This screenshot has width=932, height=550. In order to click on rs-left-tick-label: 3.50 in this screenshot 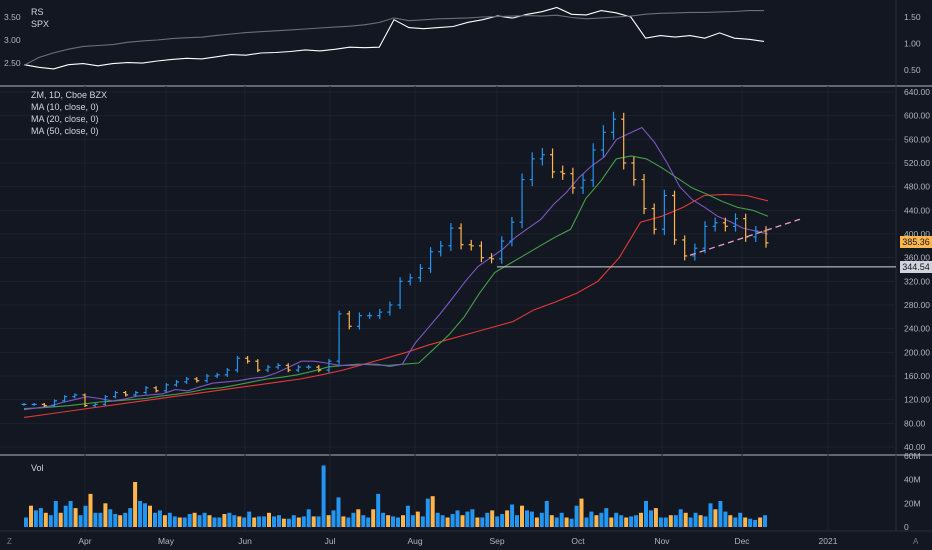, I will do `click(12, 17)`.